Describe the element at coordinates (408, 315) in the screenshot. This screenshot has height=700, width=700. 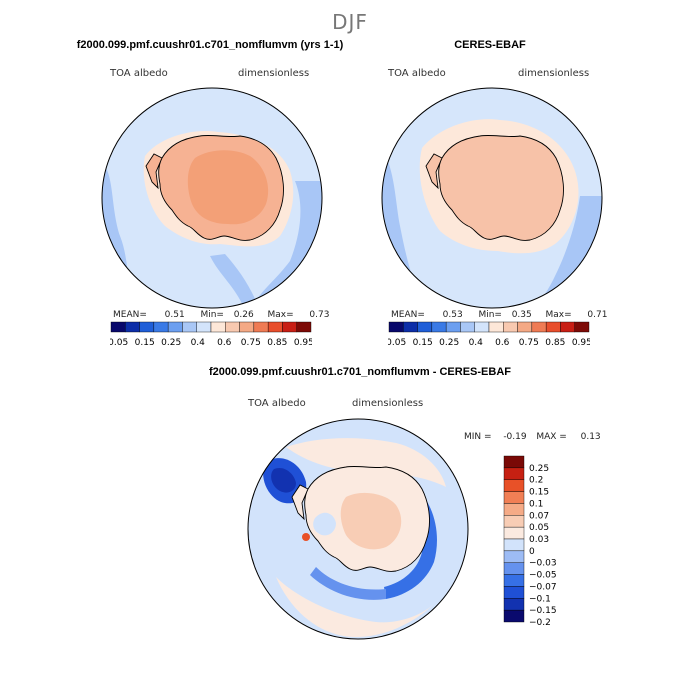
I see `obs-mean-label: MEAN=` at that location.